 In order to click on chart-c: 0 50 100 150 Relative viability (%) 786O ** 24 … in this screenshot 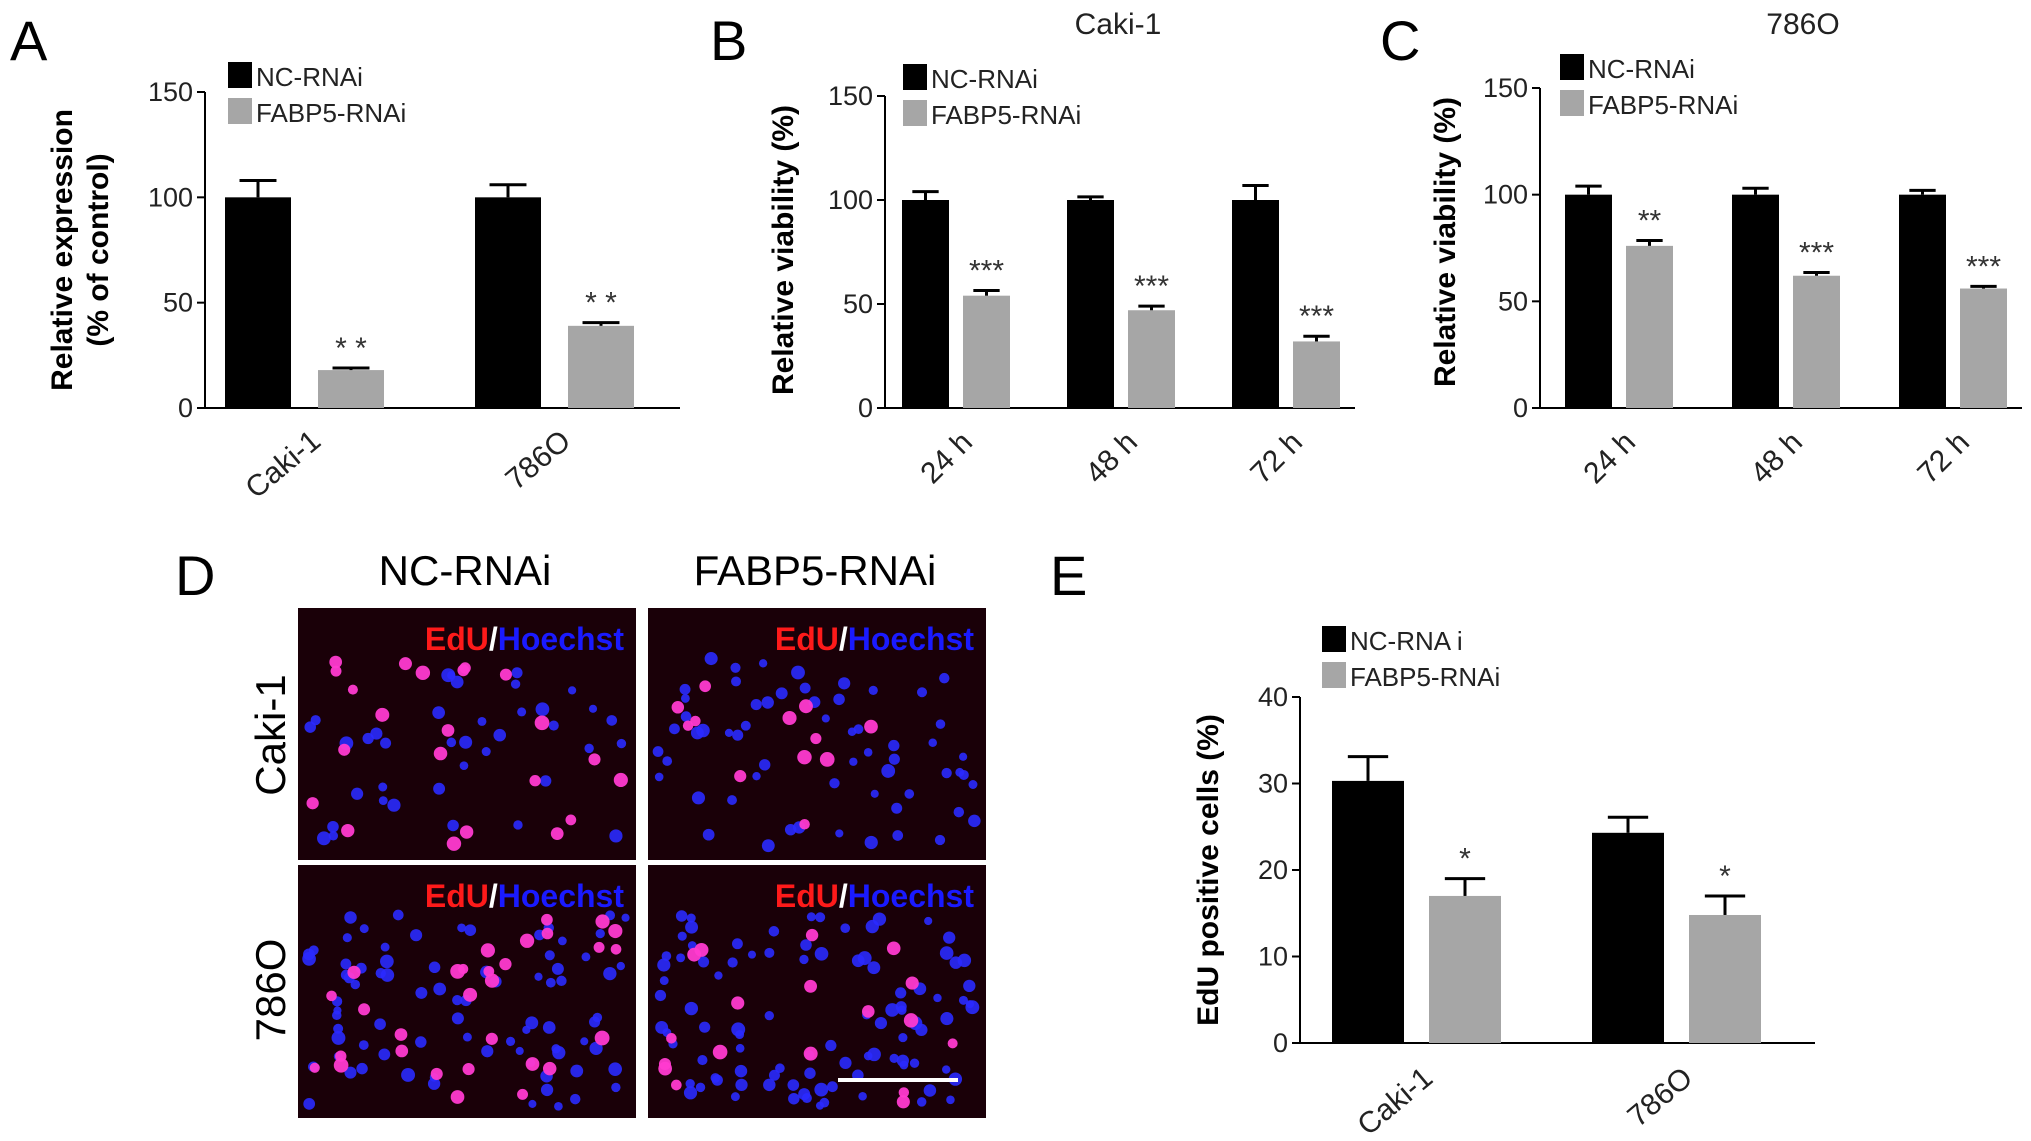, I will do `click(1725, 249)`.